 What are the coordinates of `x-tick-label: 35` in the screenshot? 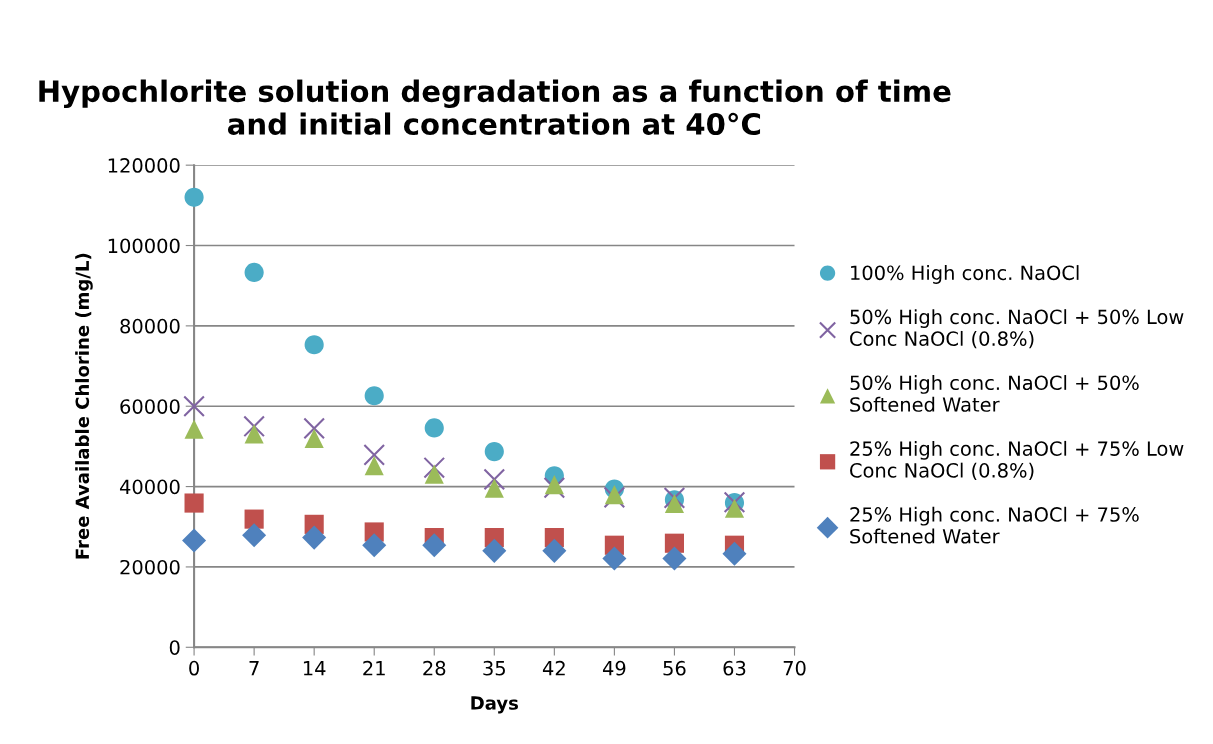 It's located at (494, 668).